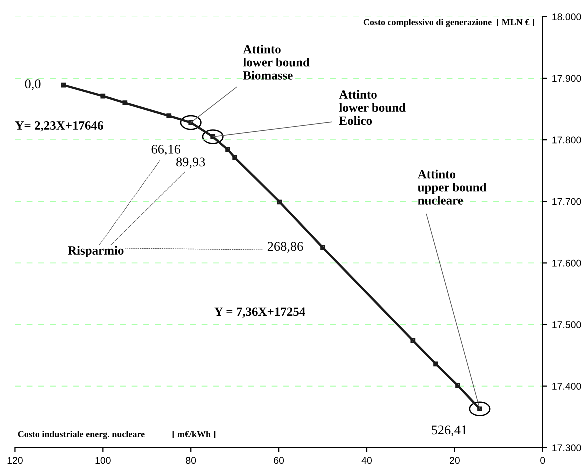  I want to click on y-tick-label: 17.600, so click(567, 263).